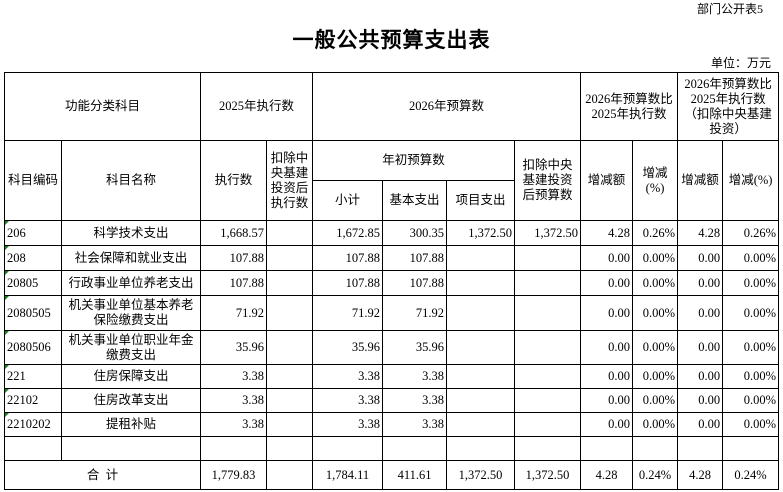 The image size is (783, 492). What do you see at coordinates (700, 233) in the screenshot?
I see `cell-chg2: 4.28` at bounding box center [700, 233].